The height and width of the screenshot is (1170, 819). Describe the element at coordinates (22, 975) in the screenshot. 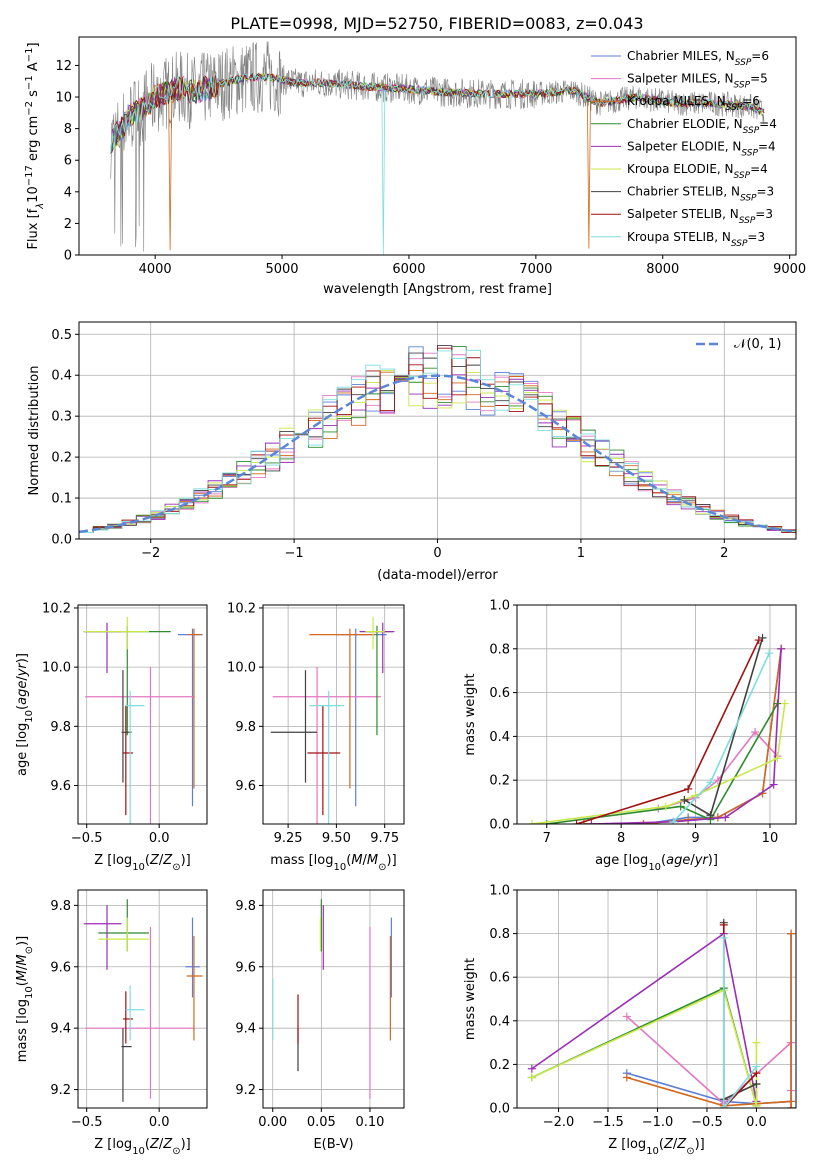

I see `mass-vs-z-ylabel-part: M` at that location.